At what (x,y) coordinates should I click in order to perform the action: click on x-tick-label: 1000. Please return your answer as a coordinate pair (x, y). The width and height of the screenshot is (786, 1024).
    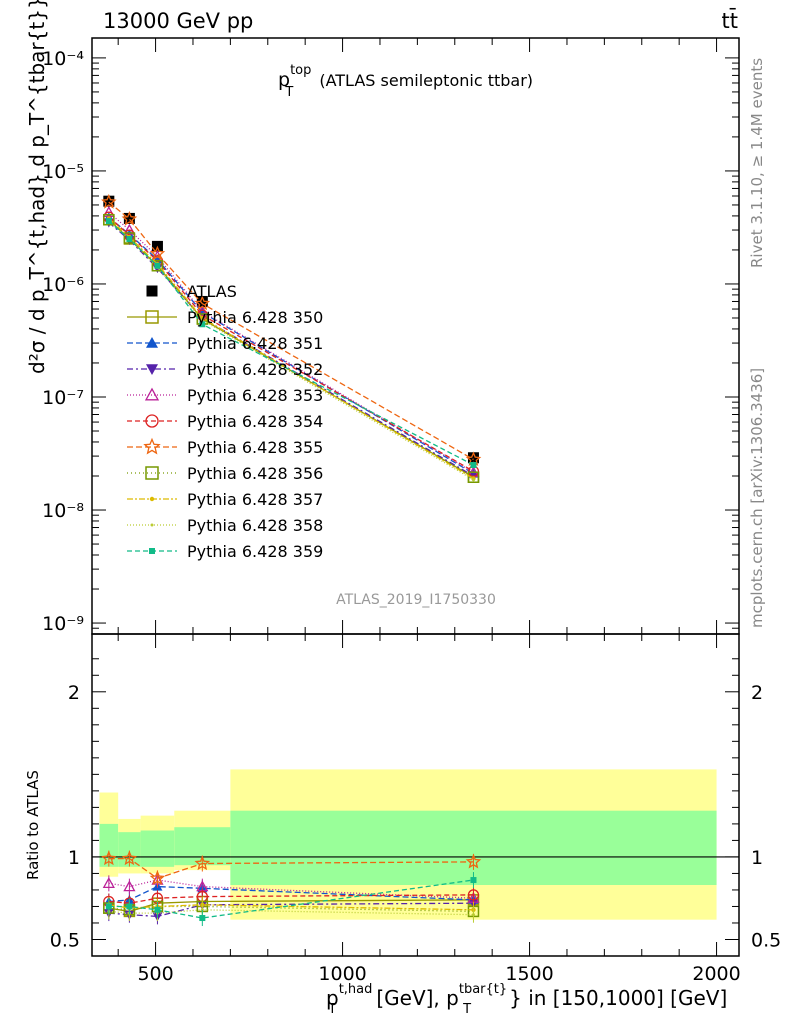
    Looking at the image, I should click on (342, 974).